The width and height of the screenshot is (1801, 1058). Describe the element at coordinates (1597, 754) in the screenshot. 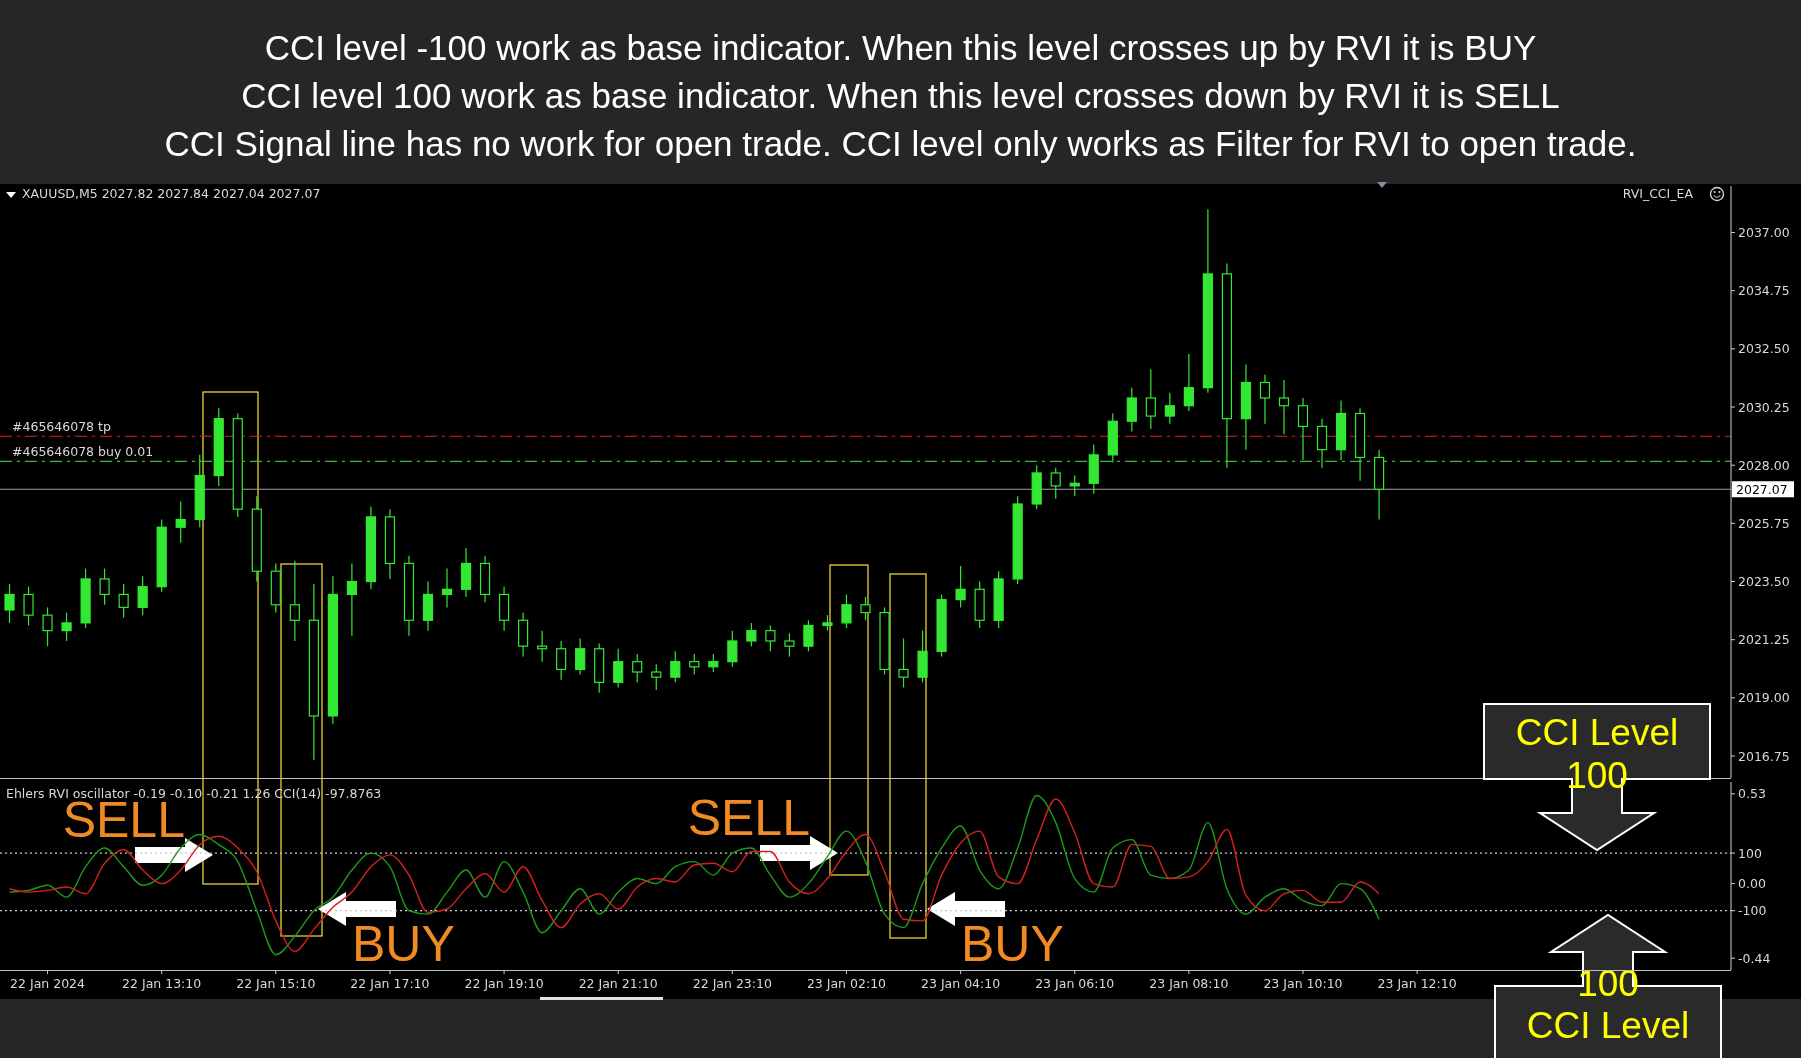

I see `annotation: CCI Level 100` at that location.